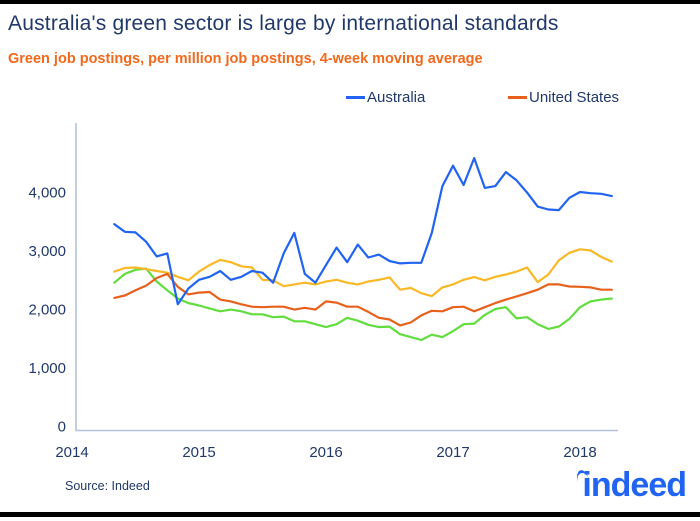  What do you see at coordinates (47, 310) in the screenshot?
I see `y-axis-tick-label: 2,000` at bounding box center [47, 310].